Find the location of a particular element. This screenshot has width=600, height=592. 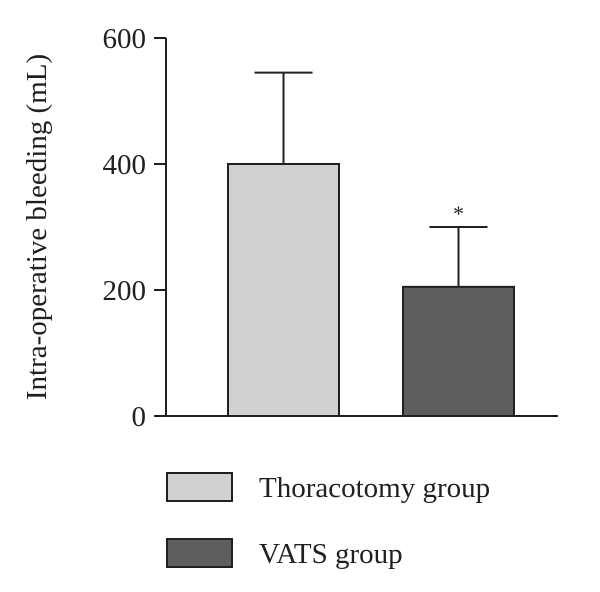

error-bars is located at coordinates (371, 179).